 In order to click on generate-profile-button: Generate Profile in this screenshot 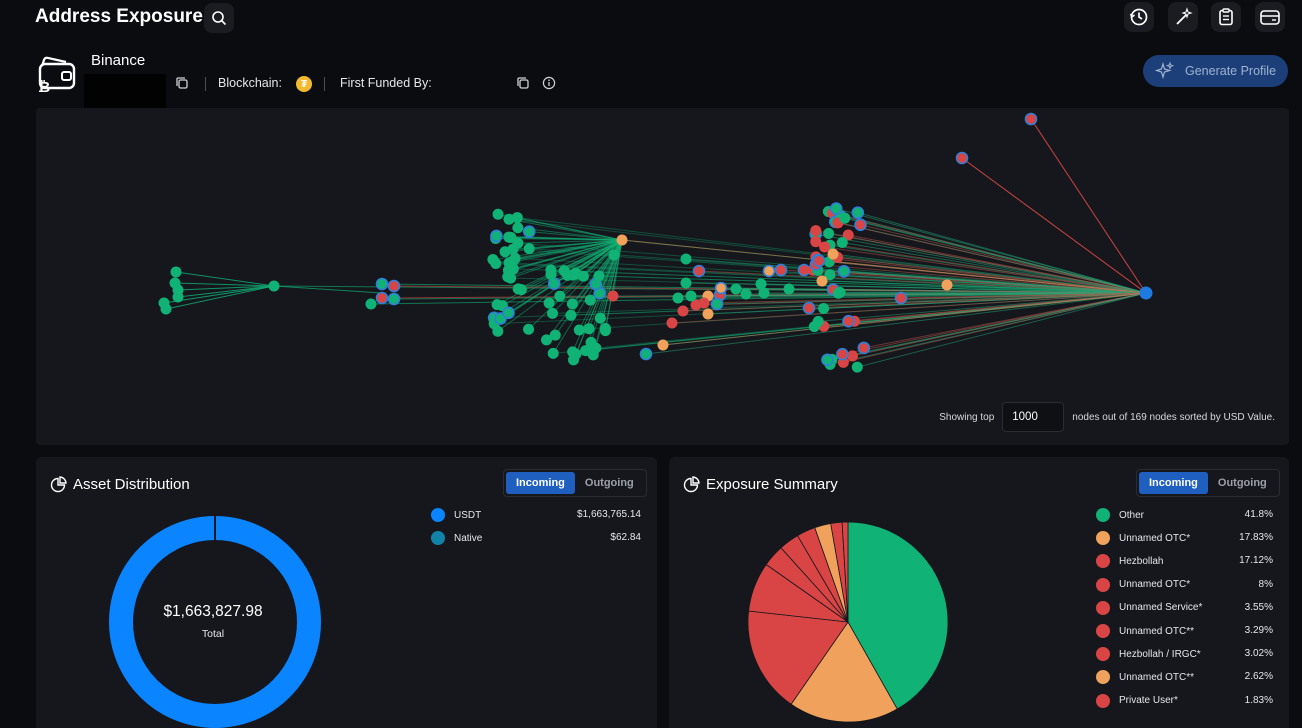, I will do `click(1215, 71)`.